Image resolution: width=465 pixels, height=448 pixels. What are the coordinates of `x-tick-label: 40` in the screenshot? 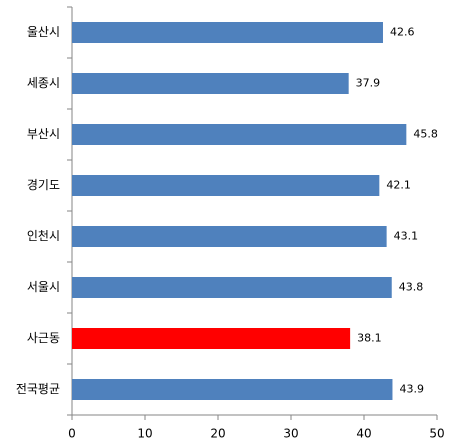 It's located at (363, 434).